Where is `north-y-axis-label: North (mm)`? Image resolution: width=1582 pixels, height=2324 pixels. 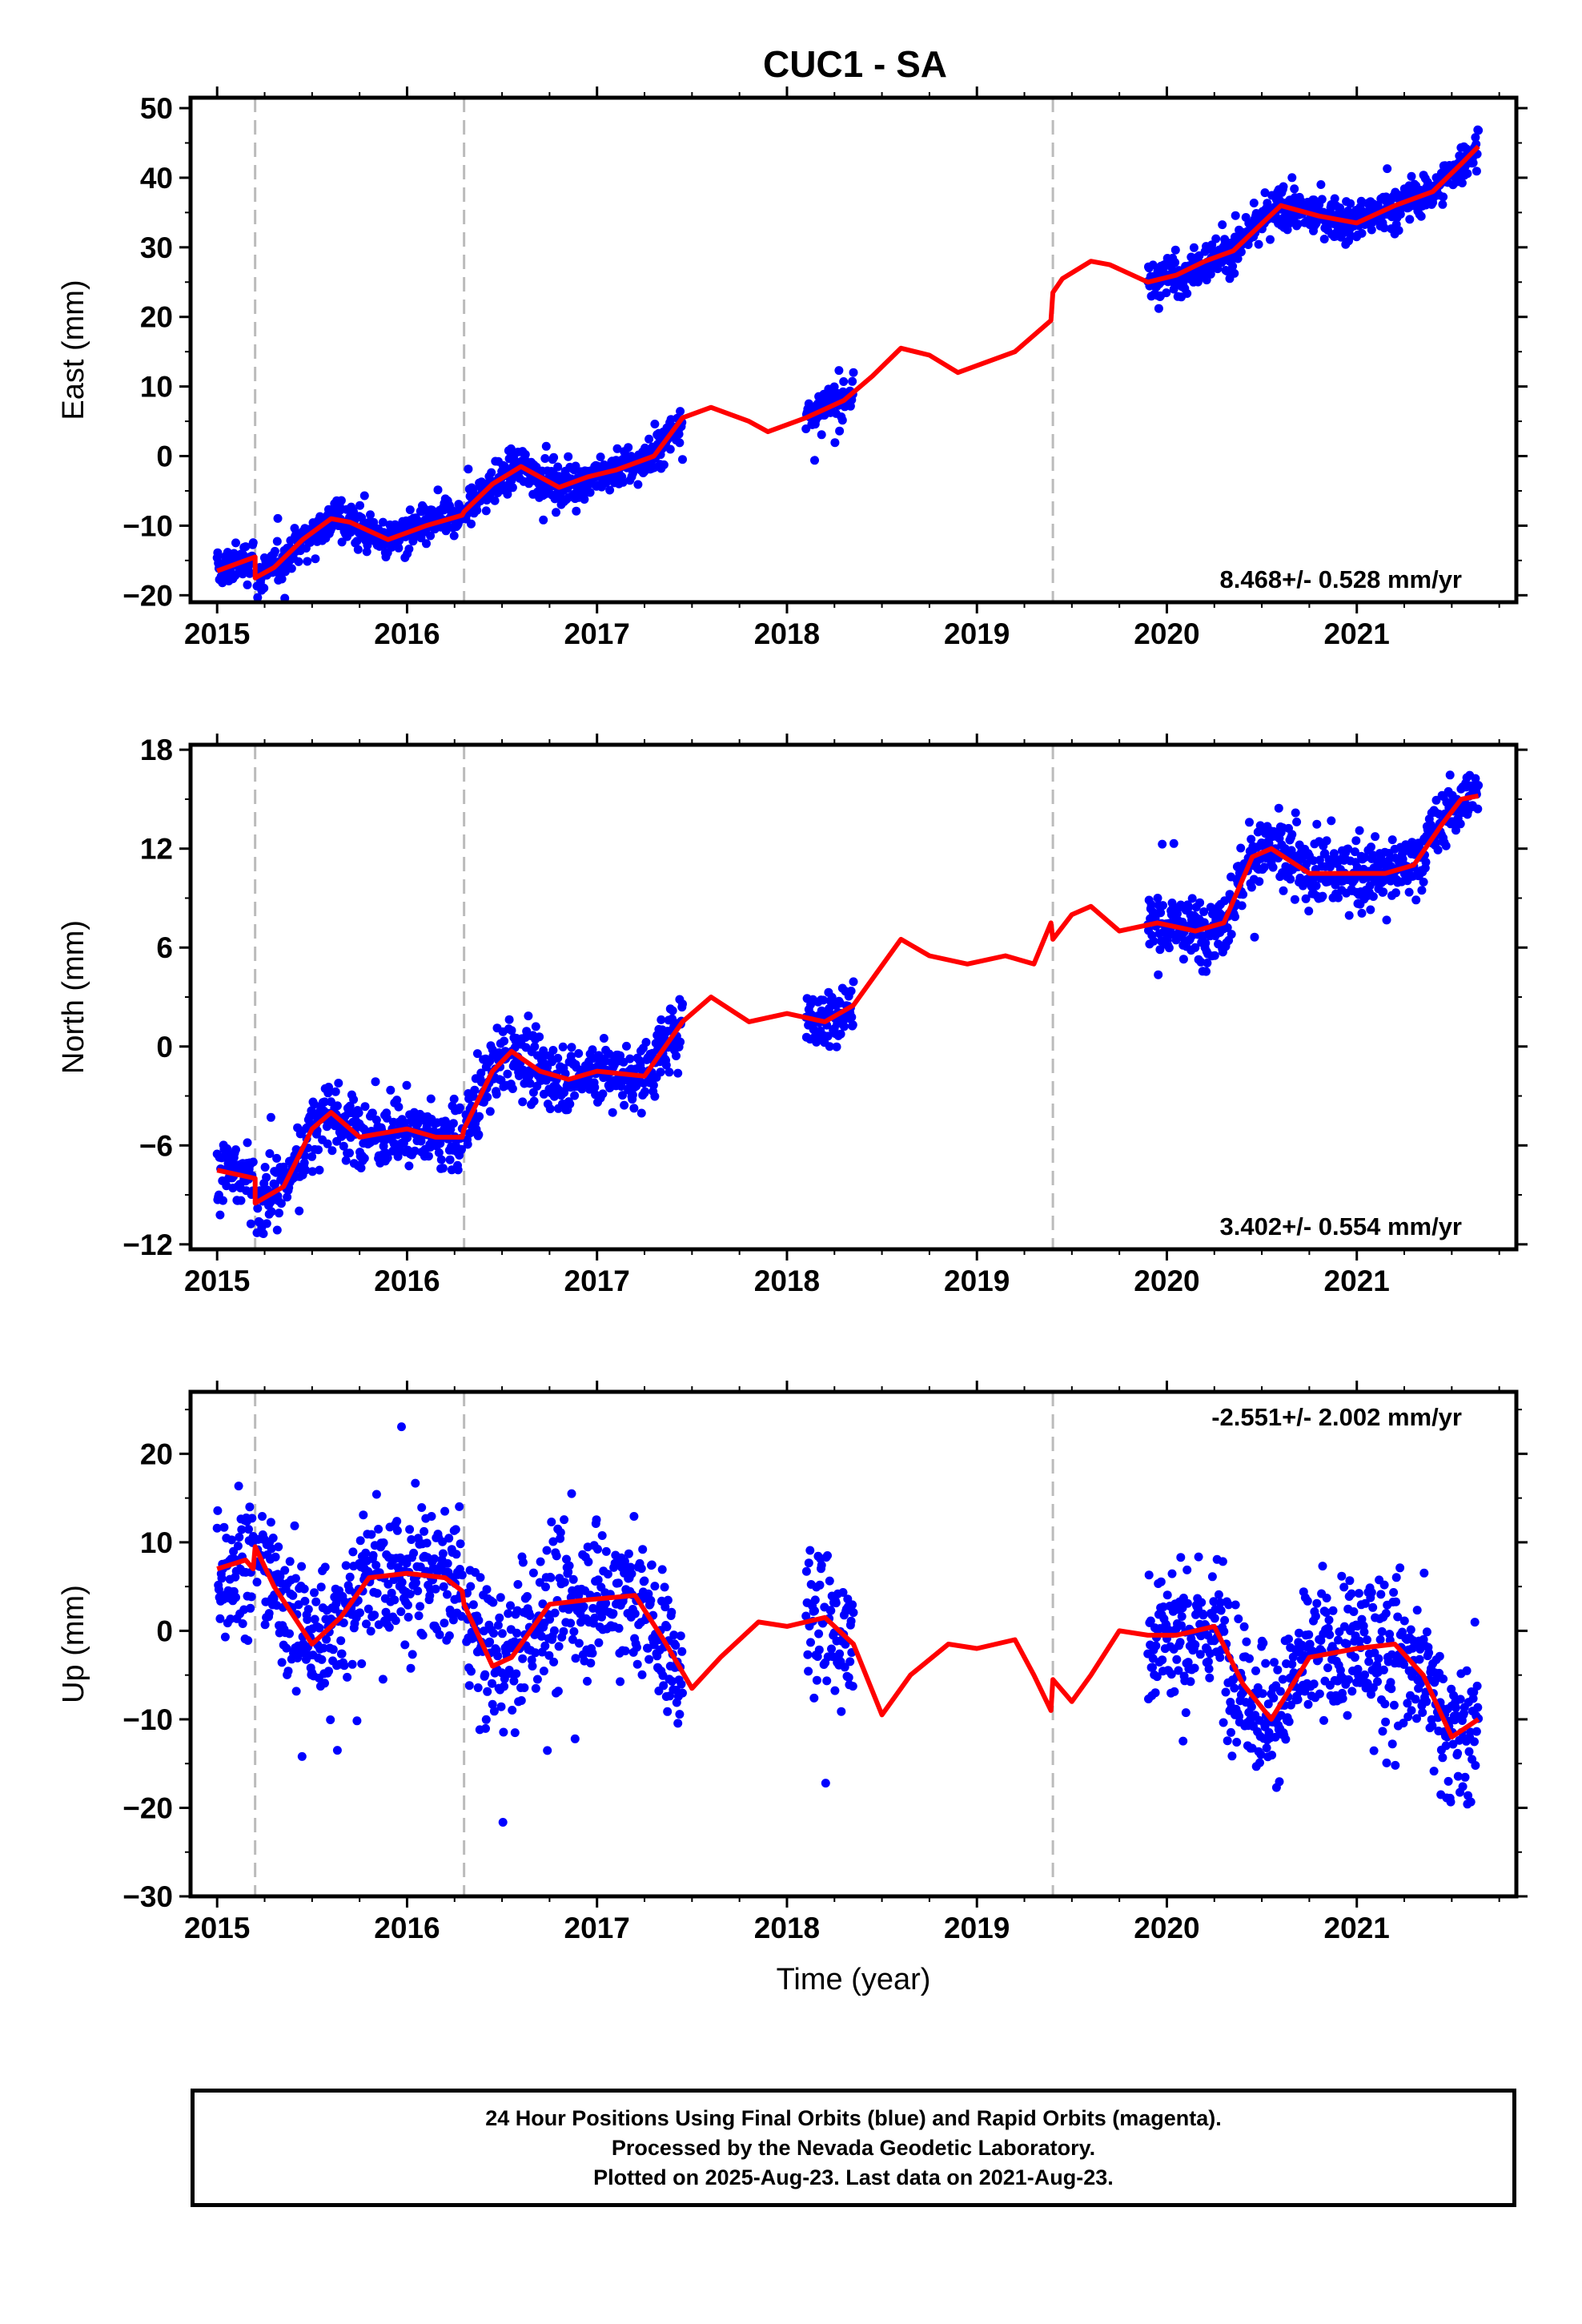
north-y-axis-label: North (mm) is located at coordinates (74, 997).